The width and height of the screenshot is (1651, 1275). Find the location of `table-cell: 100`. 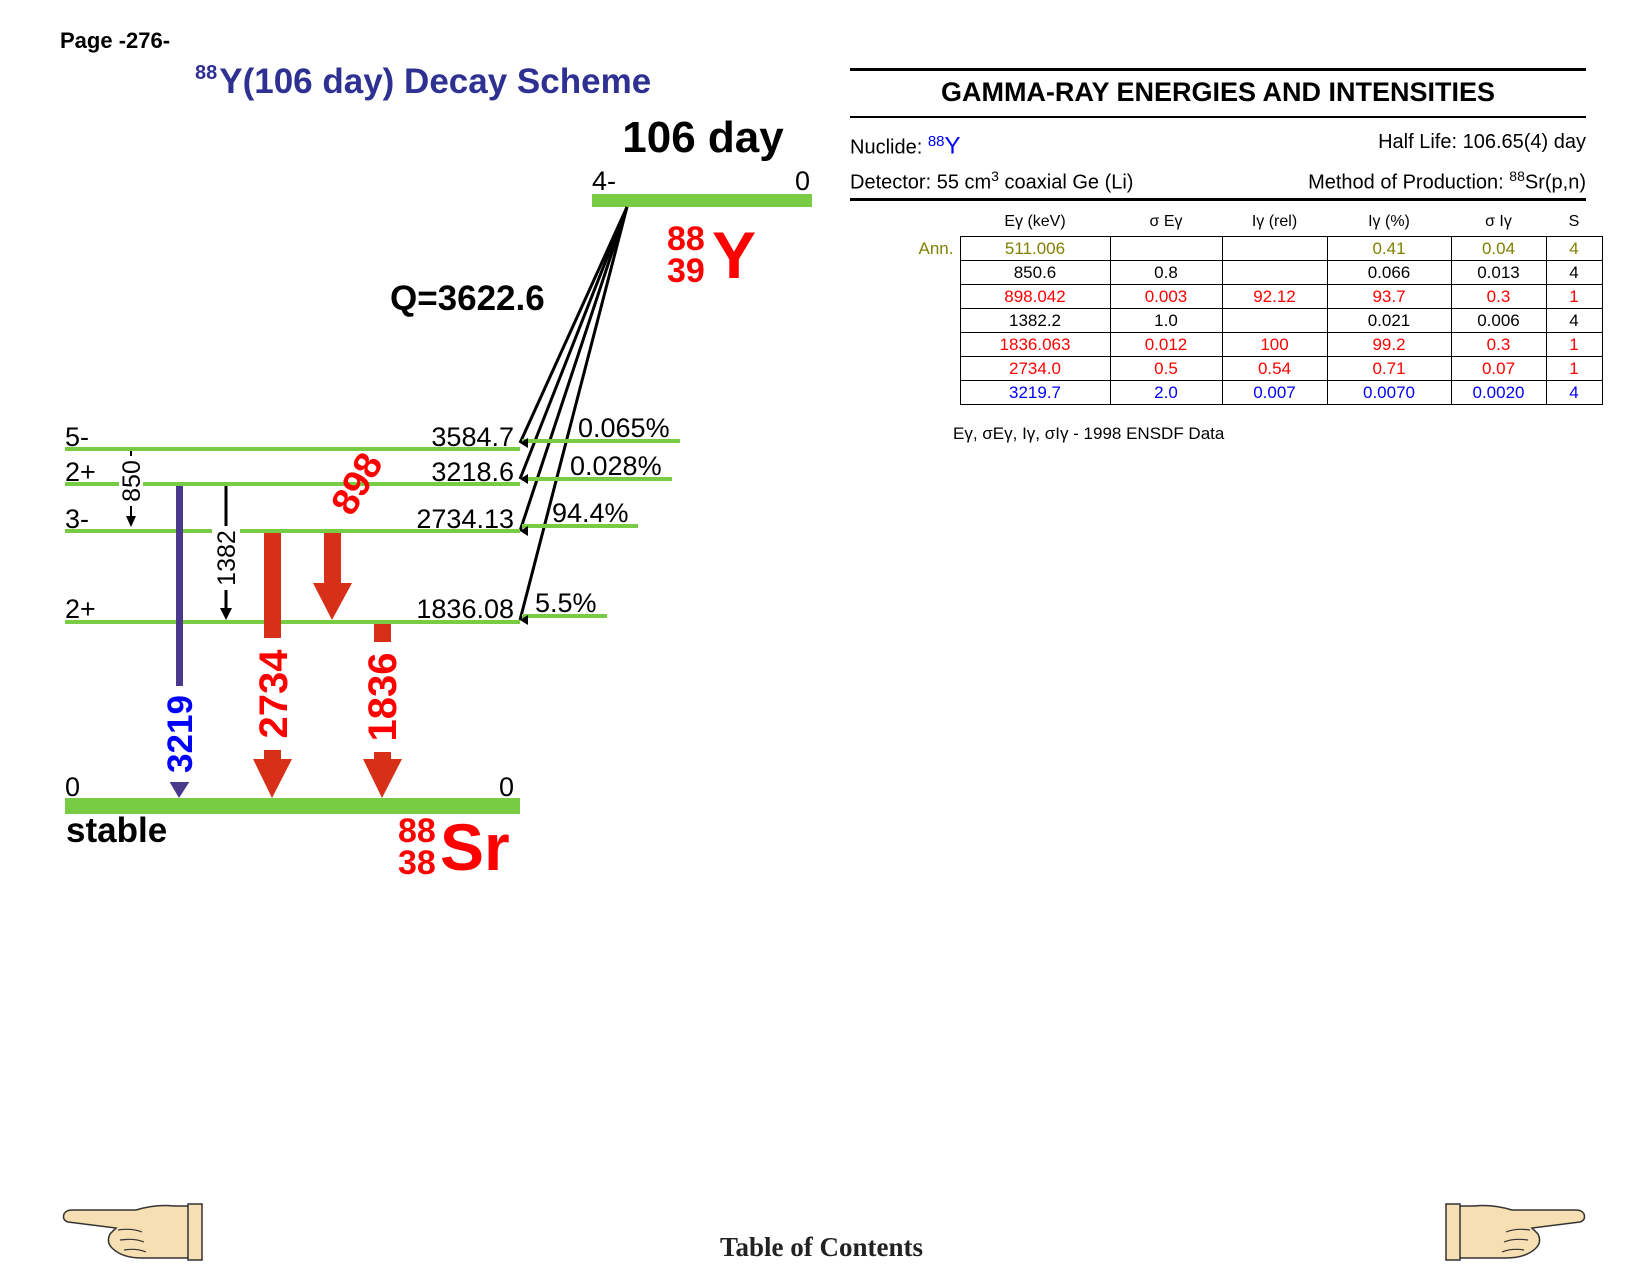

table-cell: 100 is located at coordinates (1274, 344).